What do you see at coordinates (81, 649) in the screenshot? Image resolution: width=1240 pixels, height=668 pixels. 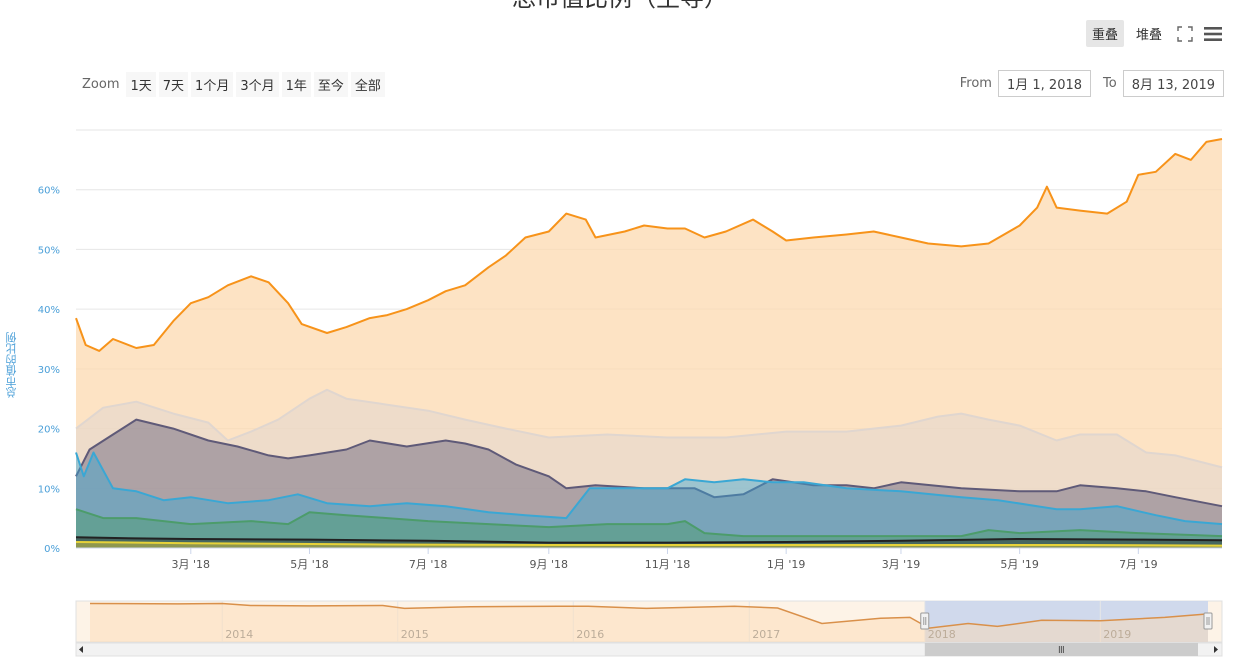 I see `scroll-left-icon` at bounding box center [81, 649].